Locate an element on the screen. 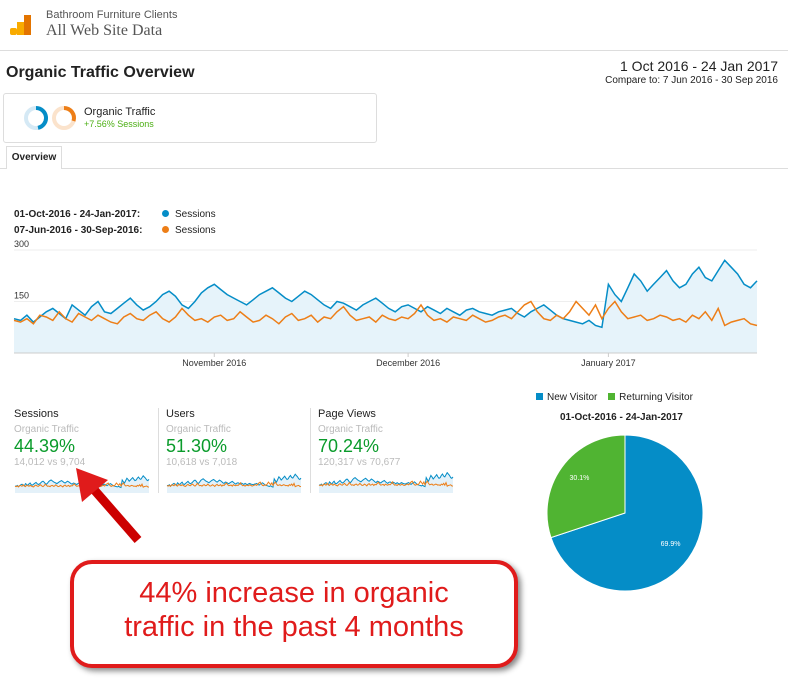  compare-range: Compare to: 7 Jun 2016 - 30 Sep 2016 is located at coordinates (691, 80).